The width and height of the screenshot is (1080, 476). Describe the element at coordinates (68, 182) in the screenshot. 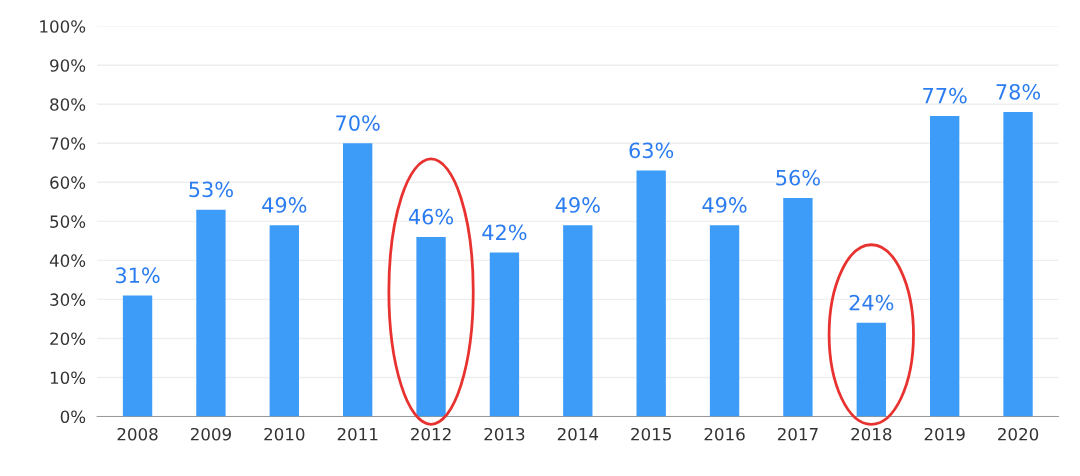

I see `y-tick-label: 60%` at that location.